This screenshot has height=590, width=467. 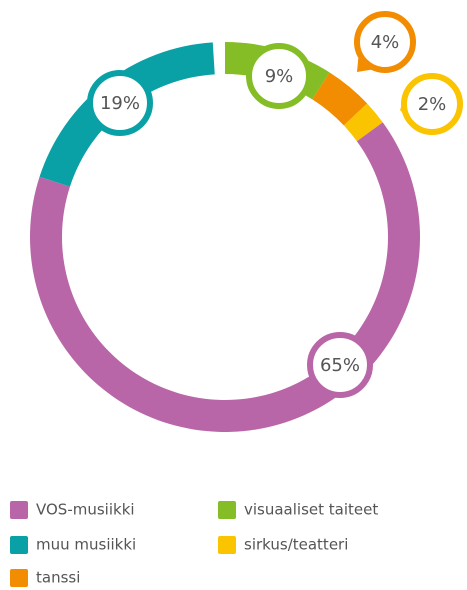 What do you see at coordinates (58, 578) in the screenshot?
I see `legend-label: tanssi` at bounding box center [58, 578].